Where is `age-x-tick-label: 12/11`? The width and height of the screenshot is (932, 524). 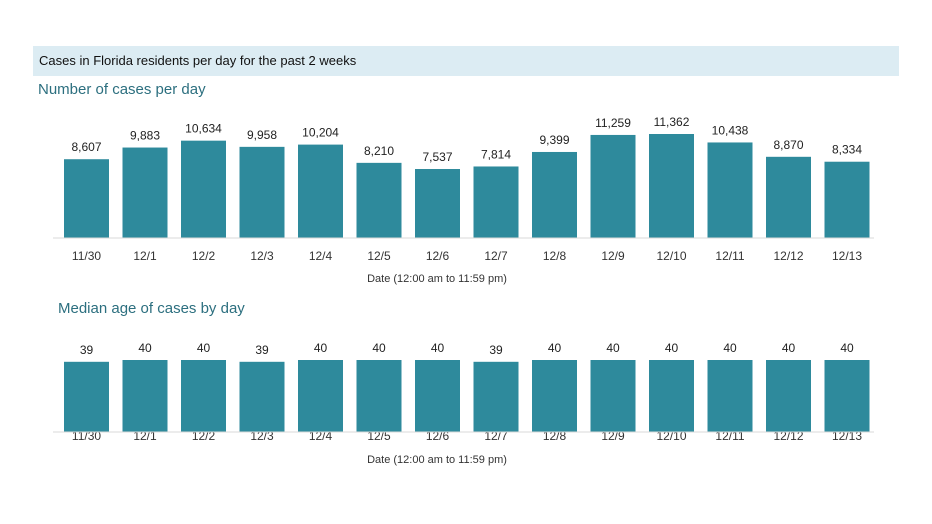
age-x-tick-label: 12/11 is located at coordinates (729, 436).